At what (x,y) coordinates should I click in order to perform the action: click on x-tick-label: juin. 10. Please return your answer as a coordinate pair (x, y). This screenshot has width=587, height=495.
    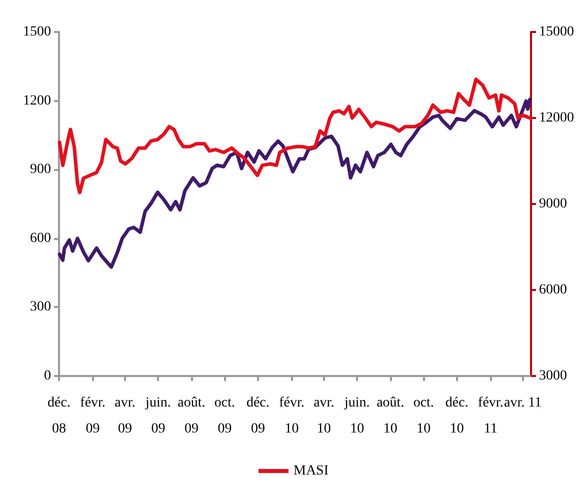
    Looking at the image, I should click on (356, 416).